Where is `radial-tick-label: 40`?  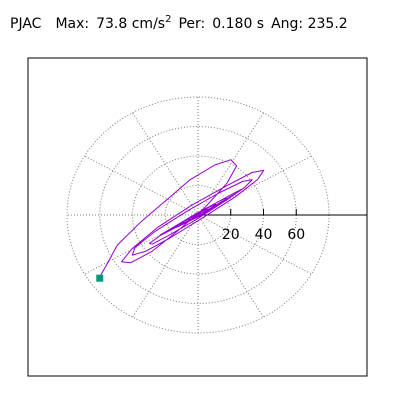 radial-tick-label: 40 is located at coordinates (264, 235).